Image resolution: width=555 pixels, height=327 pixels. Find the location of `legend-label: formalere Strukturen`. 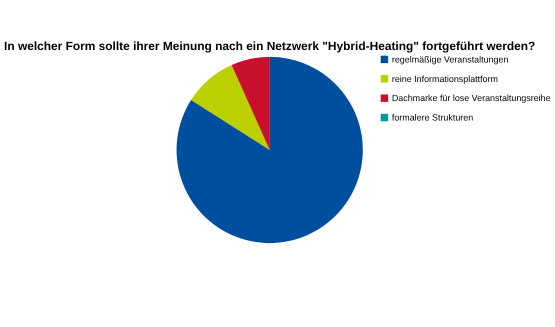

legend-label: formalere Strukturen is located at coordinates (433, 117).